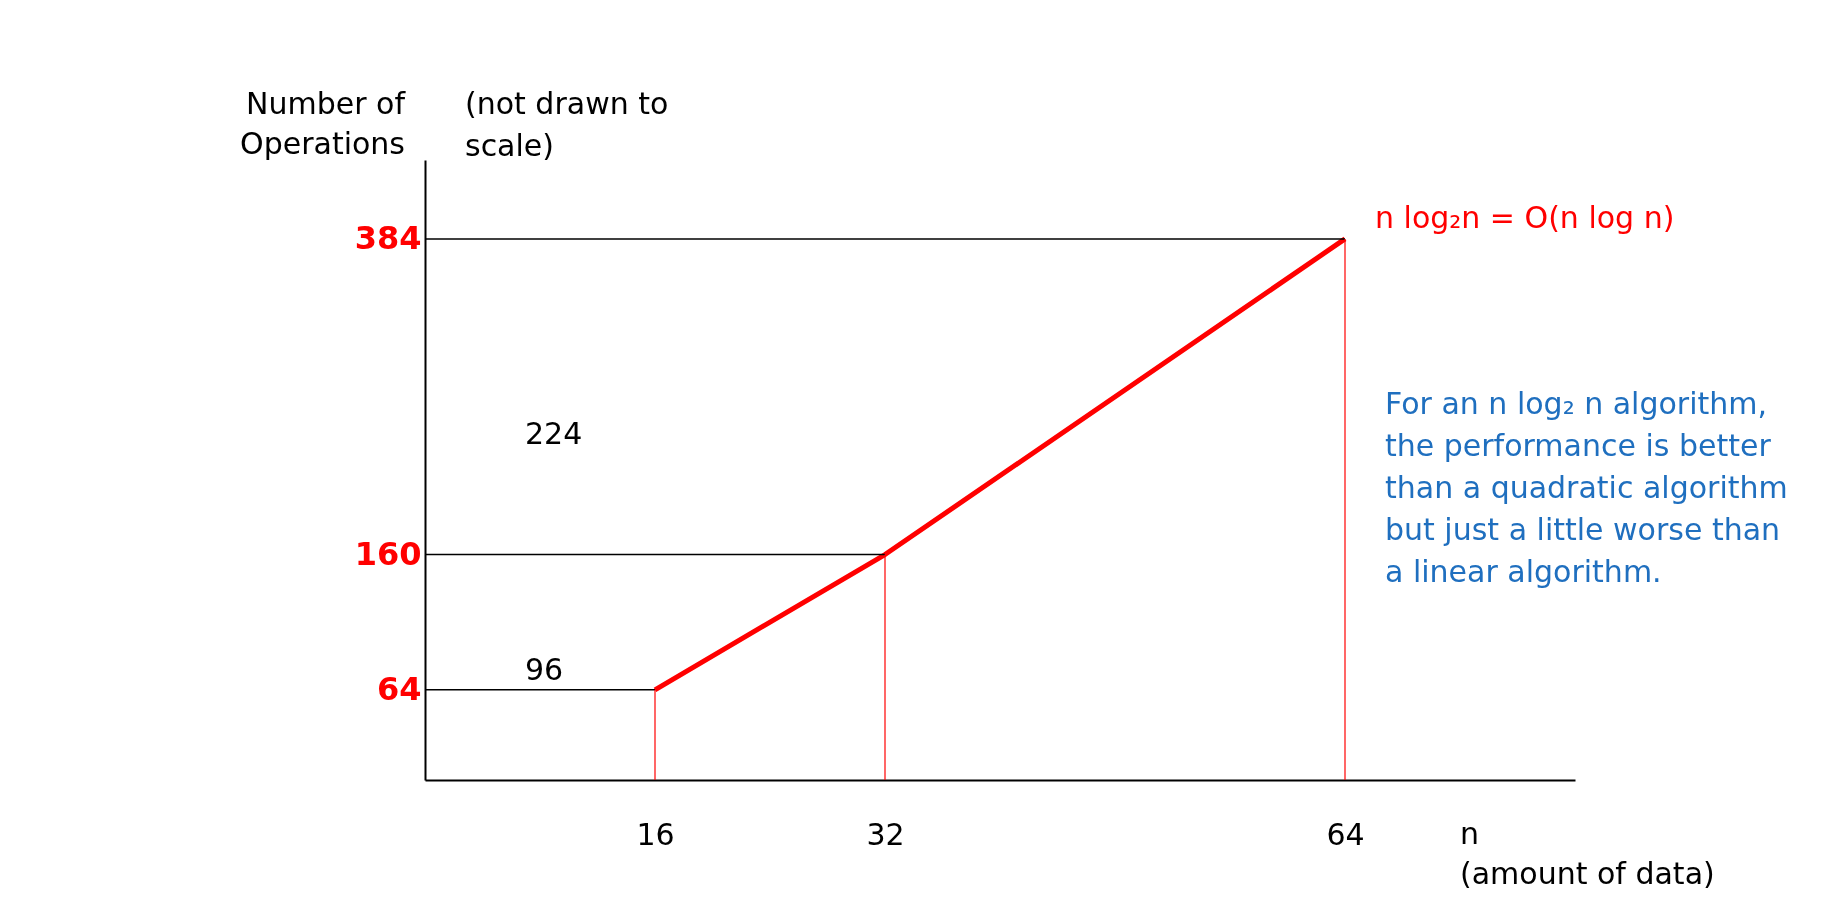 This screenshot has height=911, width=1824. I want to click on x-tick-label: 64, so click(1345, 834).